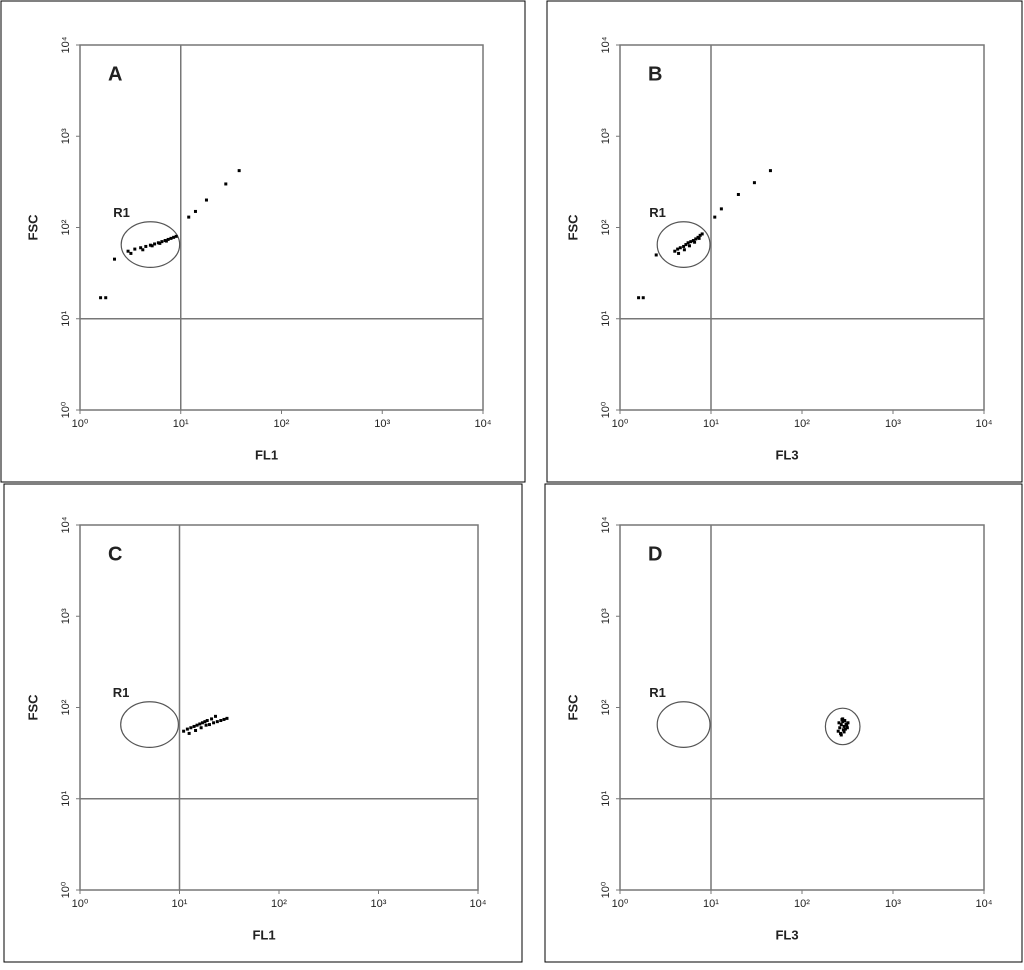 This screenshot has height=970, width=1024. I want to click on panel-title: B, so click(655, 74).